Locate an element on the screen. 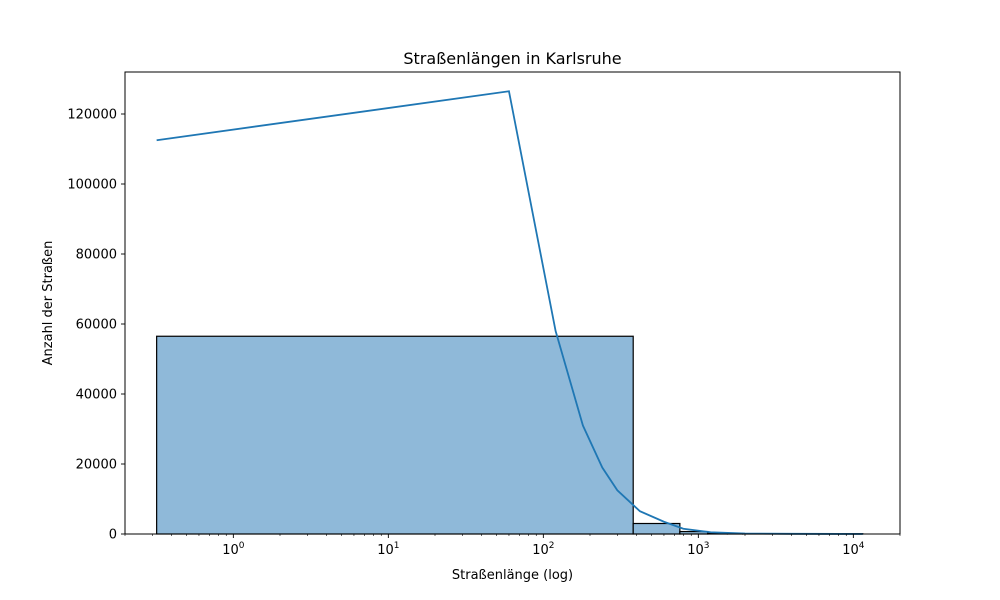 Image resolution: width=1000 pixels, height=600 pixels. y-tick-label: 80000 is located at coordinates (96, 255).